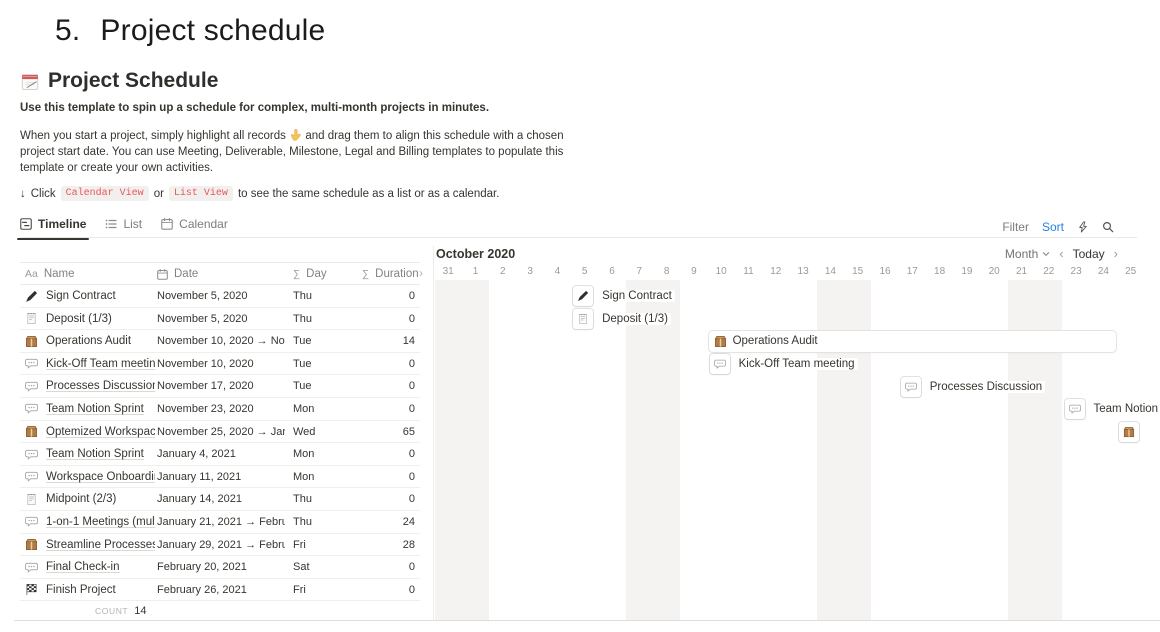 This screenshot has width=1160, height=632. Describe the element at coordinates (1015, 227) in the screenshot. I see `filter-button: Filter` at that location.